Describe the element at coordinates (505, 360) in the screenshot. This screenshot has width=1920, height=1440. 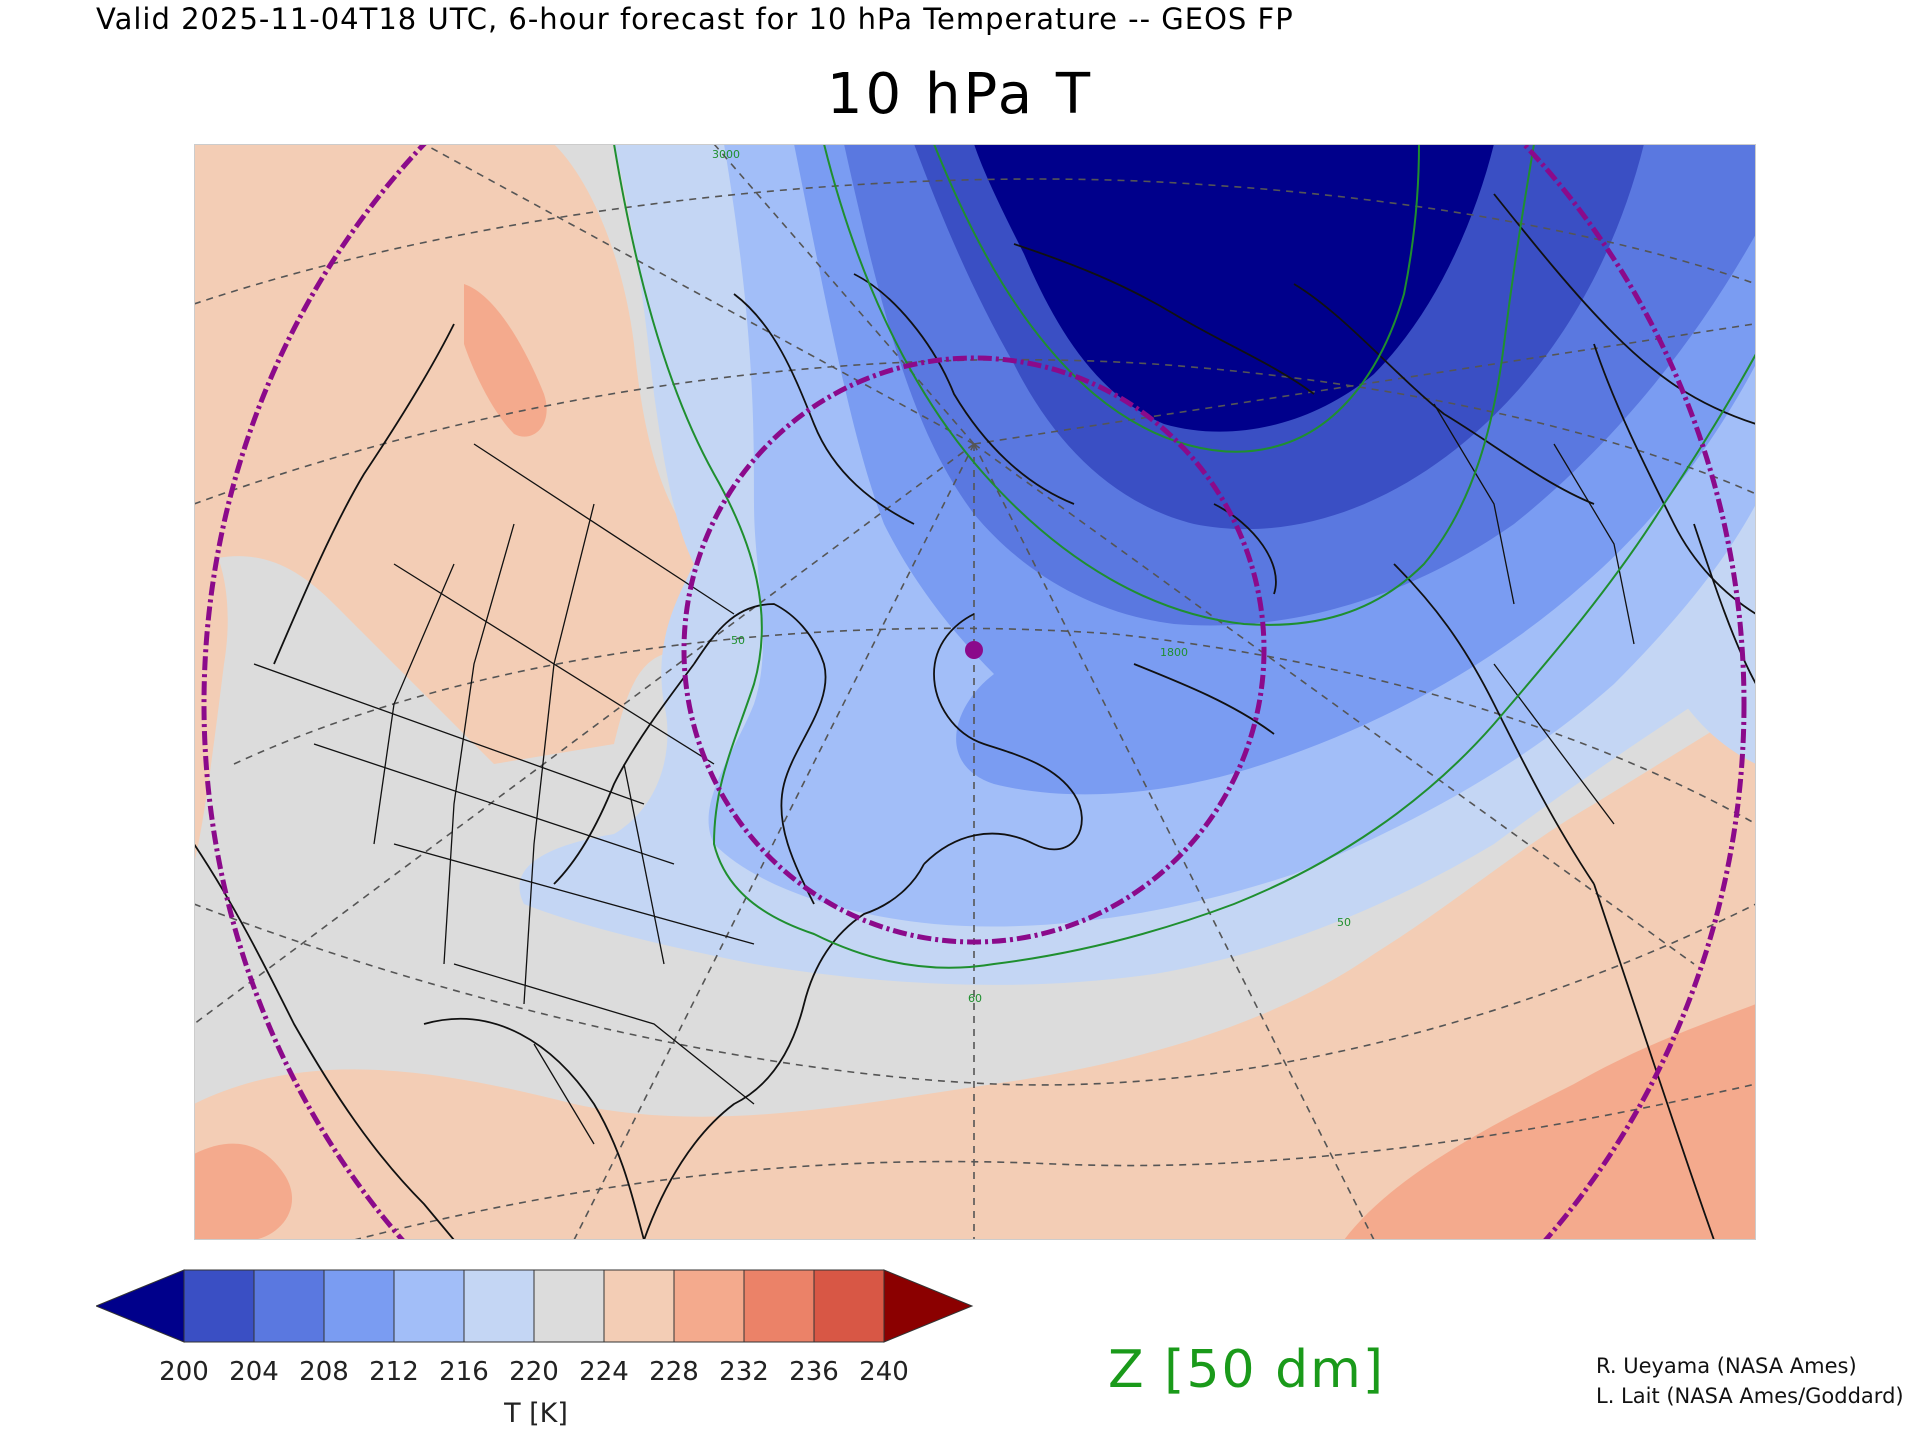
I see `temperature-field-warm-nw-inner` at that location.